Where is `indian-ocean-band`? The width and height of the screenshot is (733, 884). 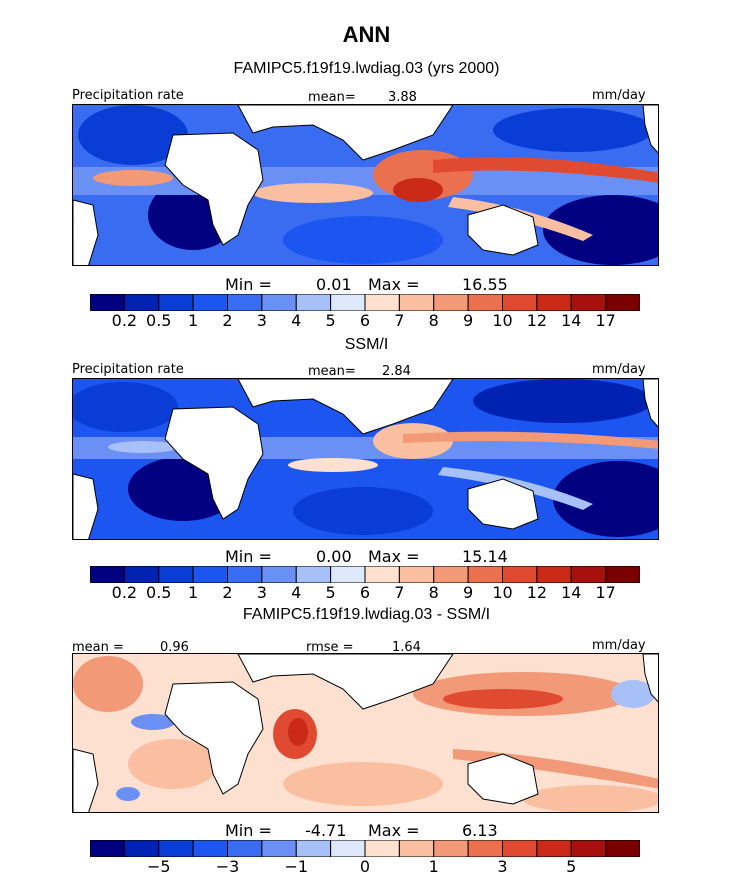 indian-ocean-band is located at coordinates (333, 465).